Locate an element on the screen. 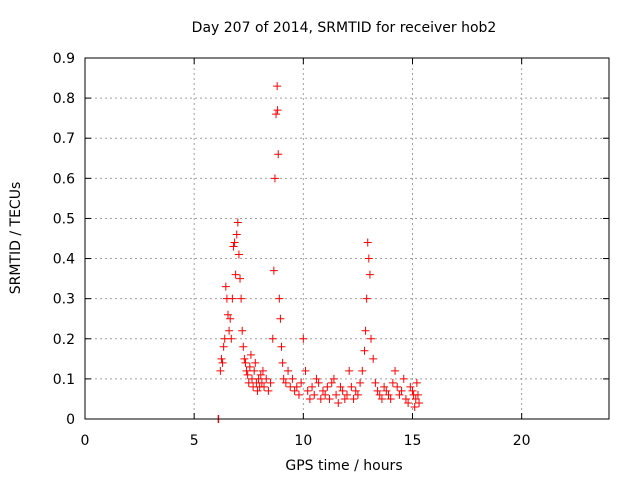 The height and width of the screenshot is (480, 640). y-tick-label: 0.9 is located at coordinates (64, 59).